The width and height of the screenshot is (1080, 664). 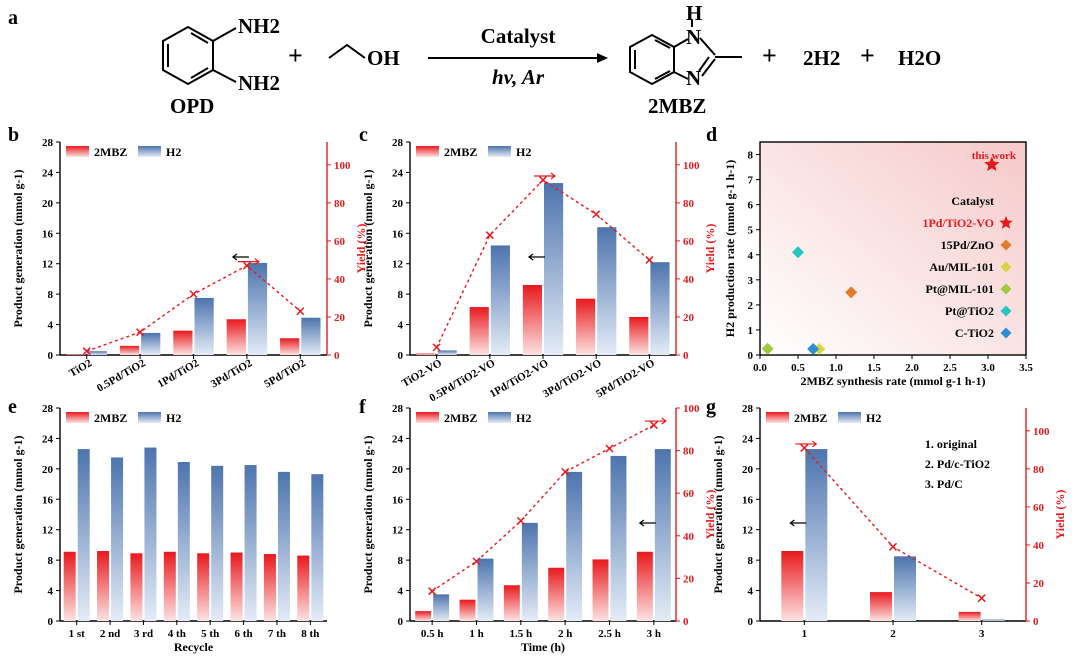 What do you see at coordinates (644, 586) in the screenshot?
I see `bar-2mbz-3-h` at bounding box center [644, 586].